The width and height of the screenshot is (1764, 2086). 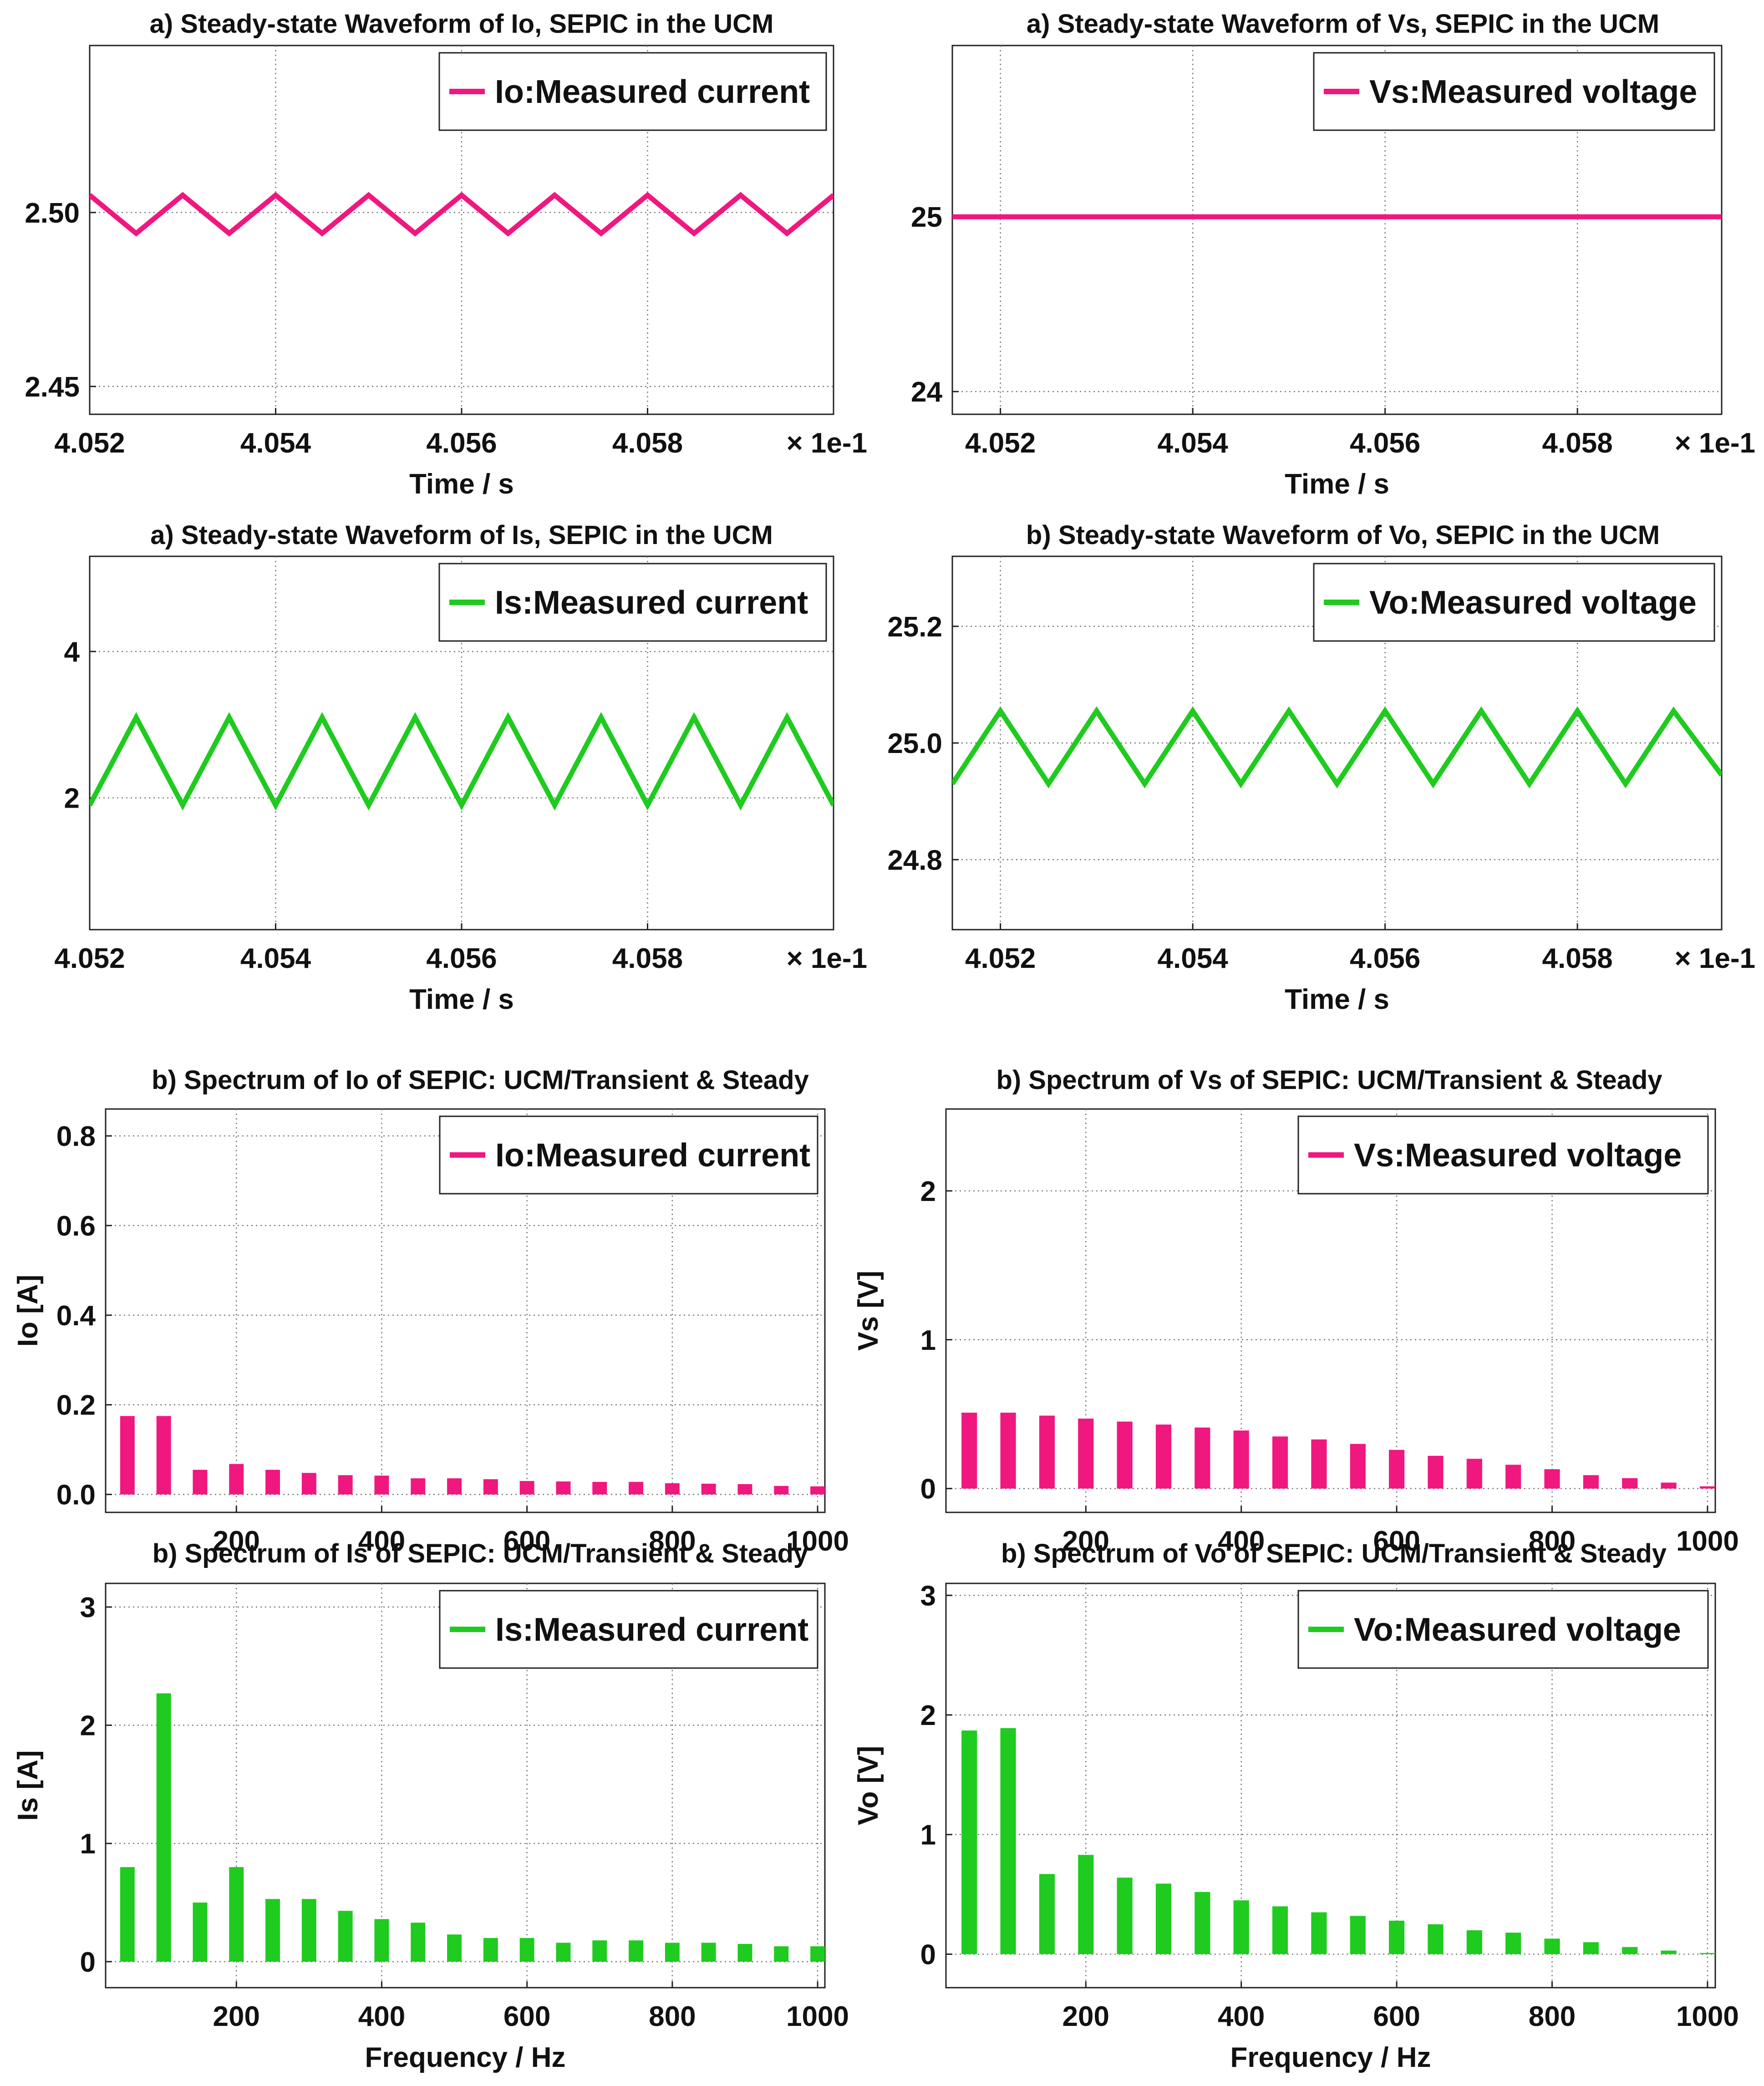 I want to click on y-tick-label: 2.50, so click(x=53, y=213).